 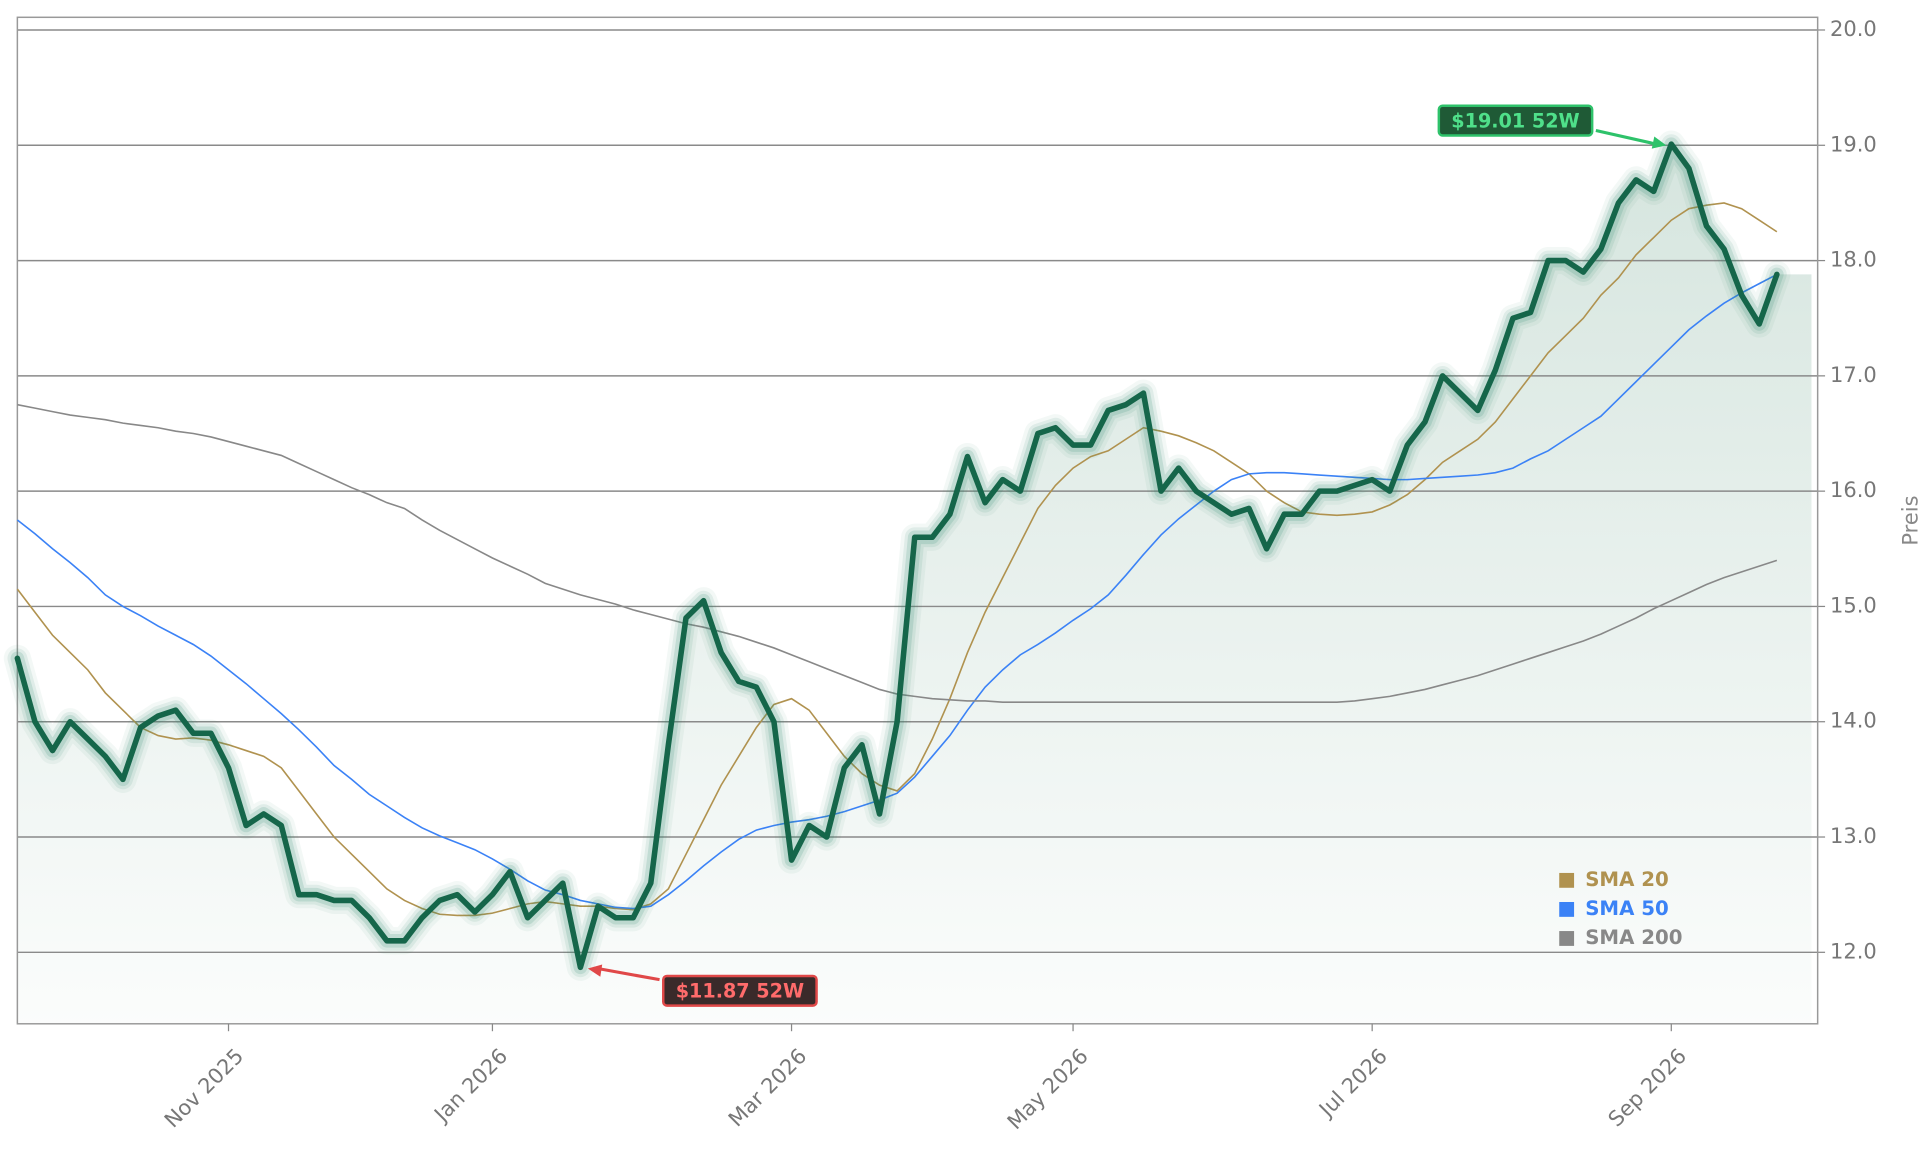 I want to click on y-tick-label: 16.0, so click(x=1853, y=489).